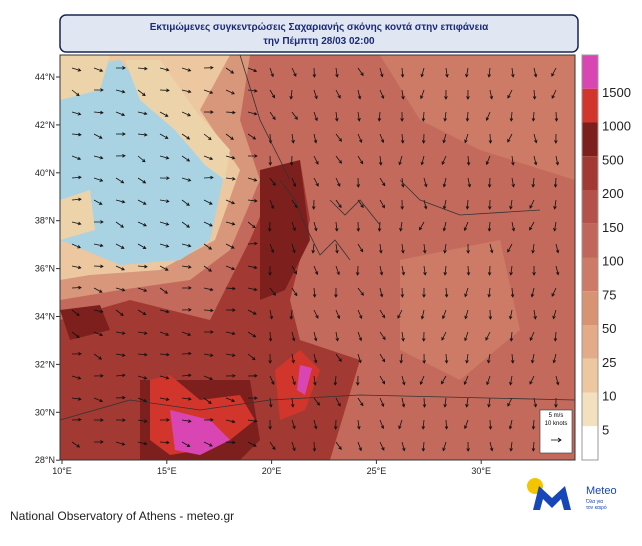  Describe the element at coordinates (613, 193) in the screenshot. I see `colorbar-label: 200` at that location.